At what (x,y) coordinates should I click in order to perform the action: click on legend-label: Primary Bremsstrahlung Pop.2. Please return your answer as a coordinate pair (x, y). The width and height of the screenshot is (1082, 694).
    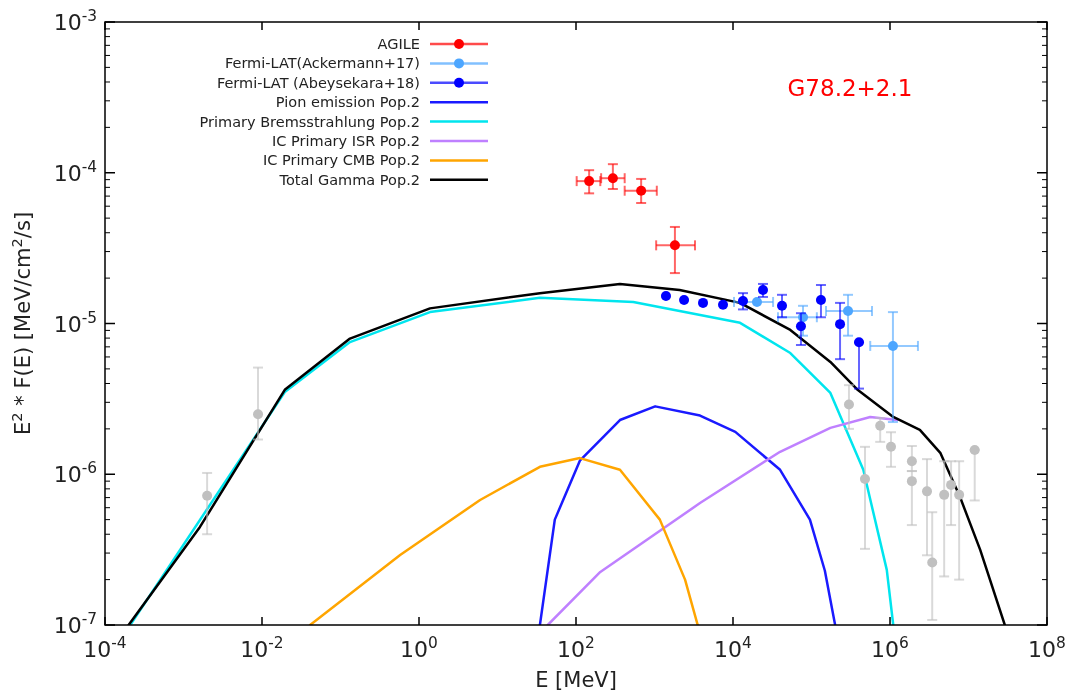
    Looking at the image, I should click on (309, 121).